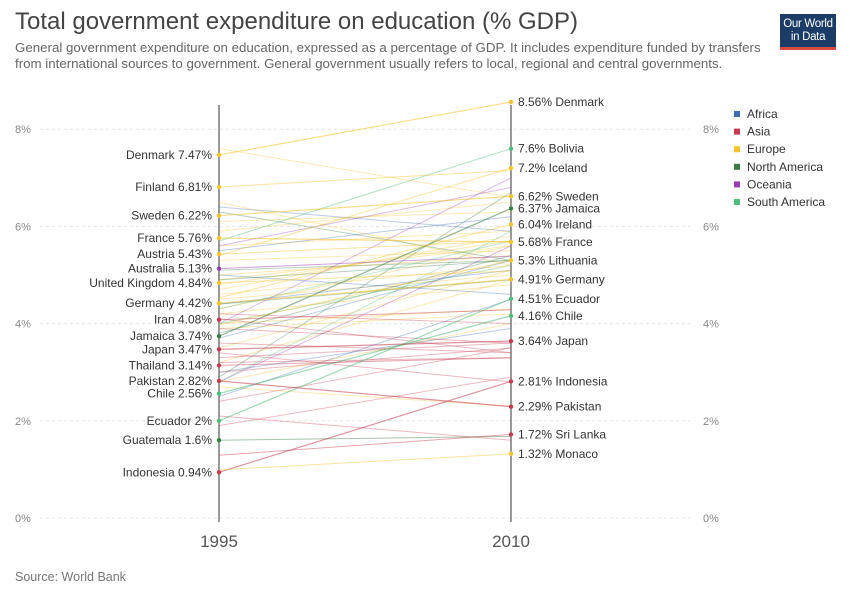 This screenshot has width=850, height=600. Describe the element at coordinates (762, 114) in the screenshot. I see `legend-entry: Africa` at that location.